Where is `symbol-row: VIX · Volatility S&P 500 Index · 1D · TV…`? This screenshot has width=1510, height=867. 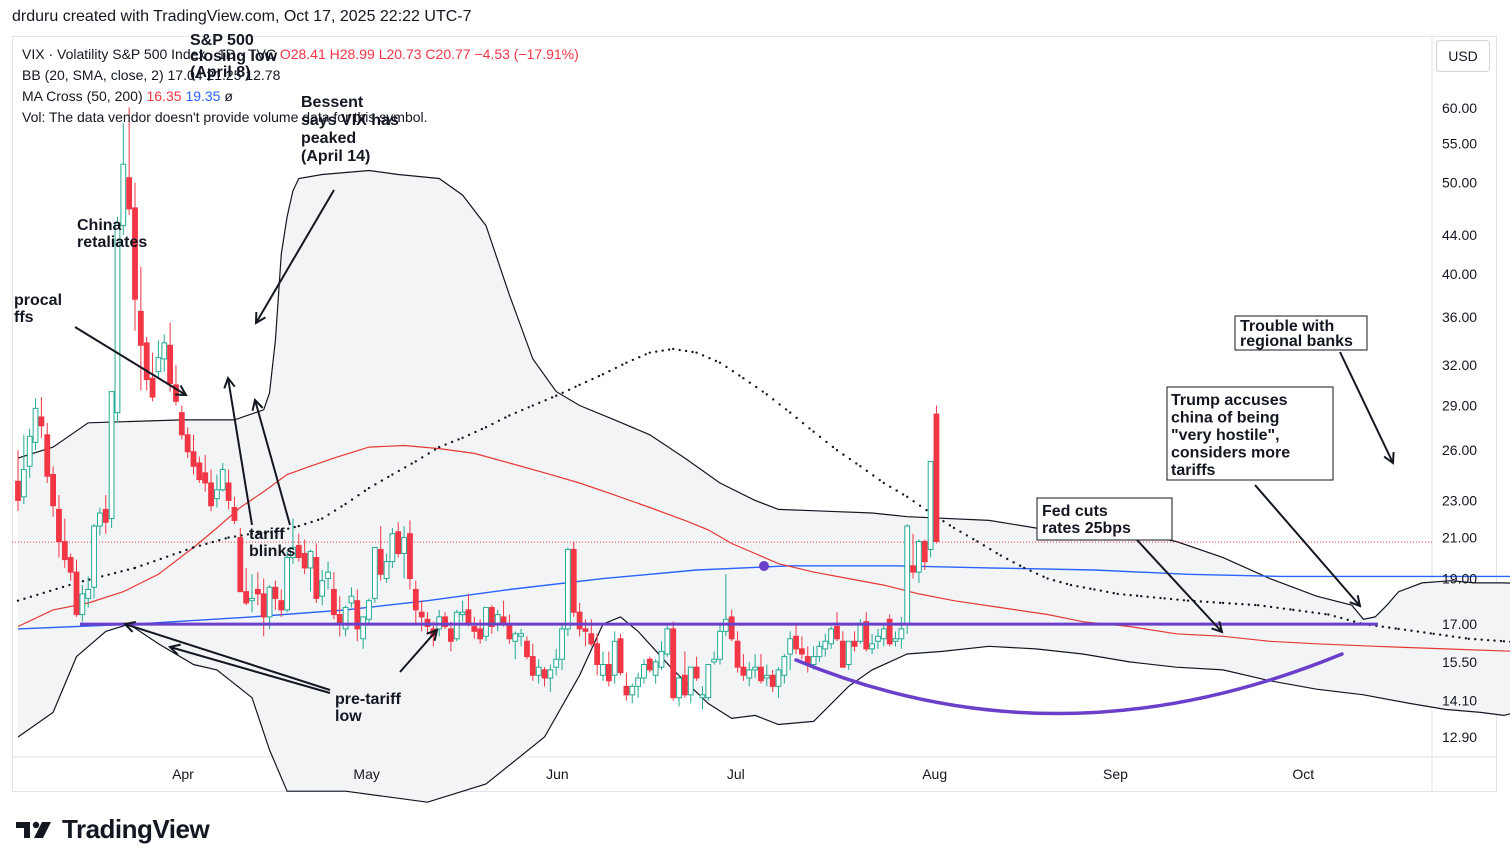 symbol-row: VIX · Volatility S&P 500 Index · 1D · TV… is located at coordinates (300, 54).